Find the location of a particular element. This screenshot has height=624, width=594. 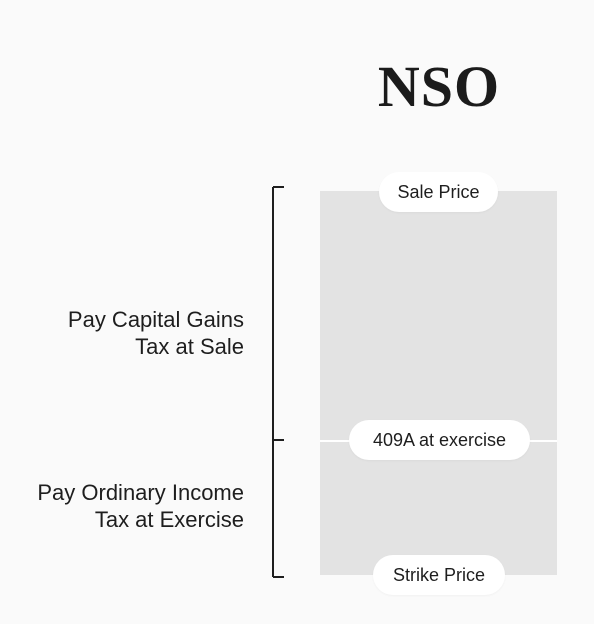

tax-bracket is located at coordinates (278, 382).